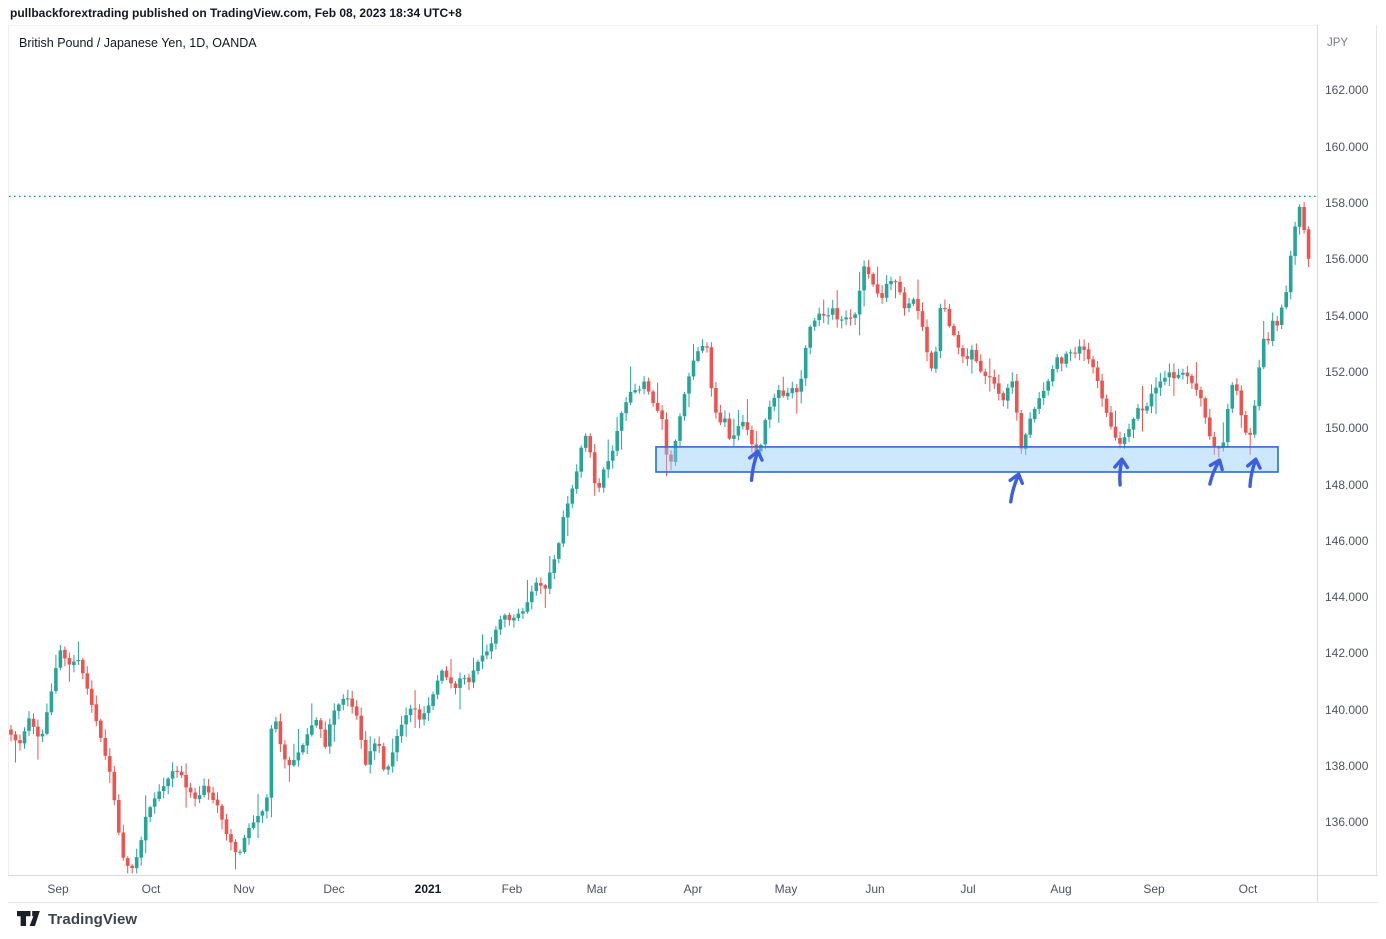 The height and width of the screenshot is (939, 1386). Describe the element at coordinates (1347, 146) in the screenshot. I see `price-tick-label: 160.000` at that location.